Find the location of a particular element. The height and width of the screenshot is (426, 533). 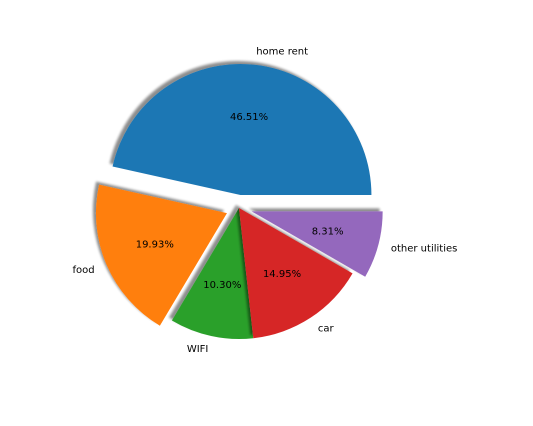

pie-percent-label-food: 19.93% is located at coordinates (155, 244).